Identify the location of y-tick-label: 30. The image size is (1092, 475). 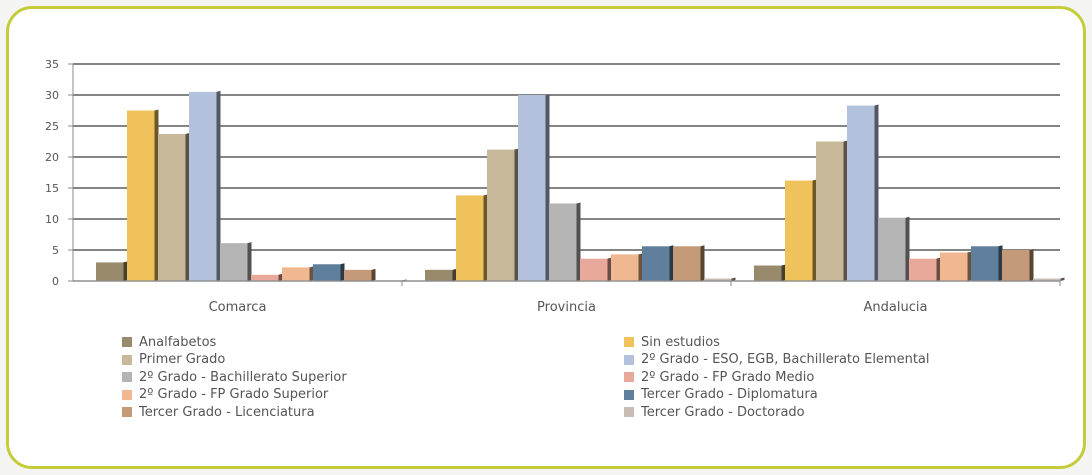
(52, 95).